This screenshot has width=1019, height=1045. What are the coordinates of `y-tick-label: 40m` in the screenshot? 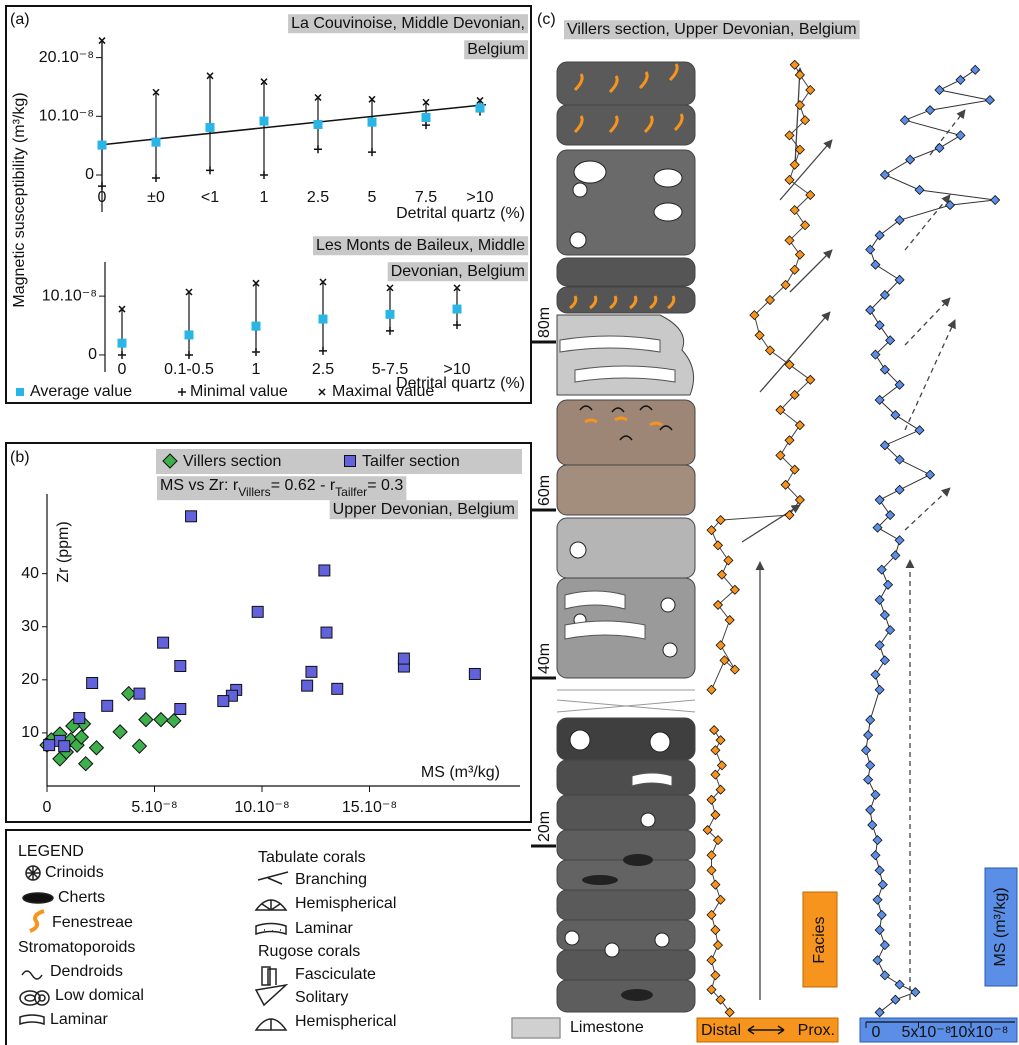 It's located at (544, 658).